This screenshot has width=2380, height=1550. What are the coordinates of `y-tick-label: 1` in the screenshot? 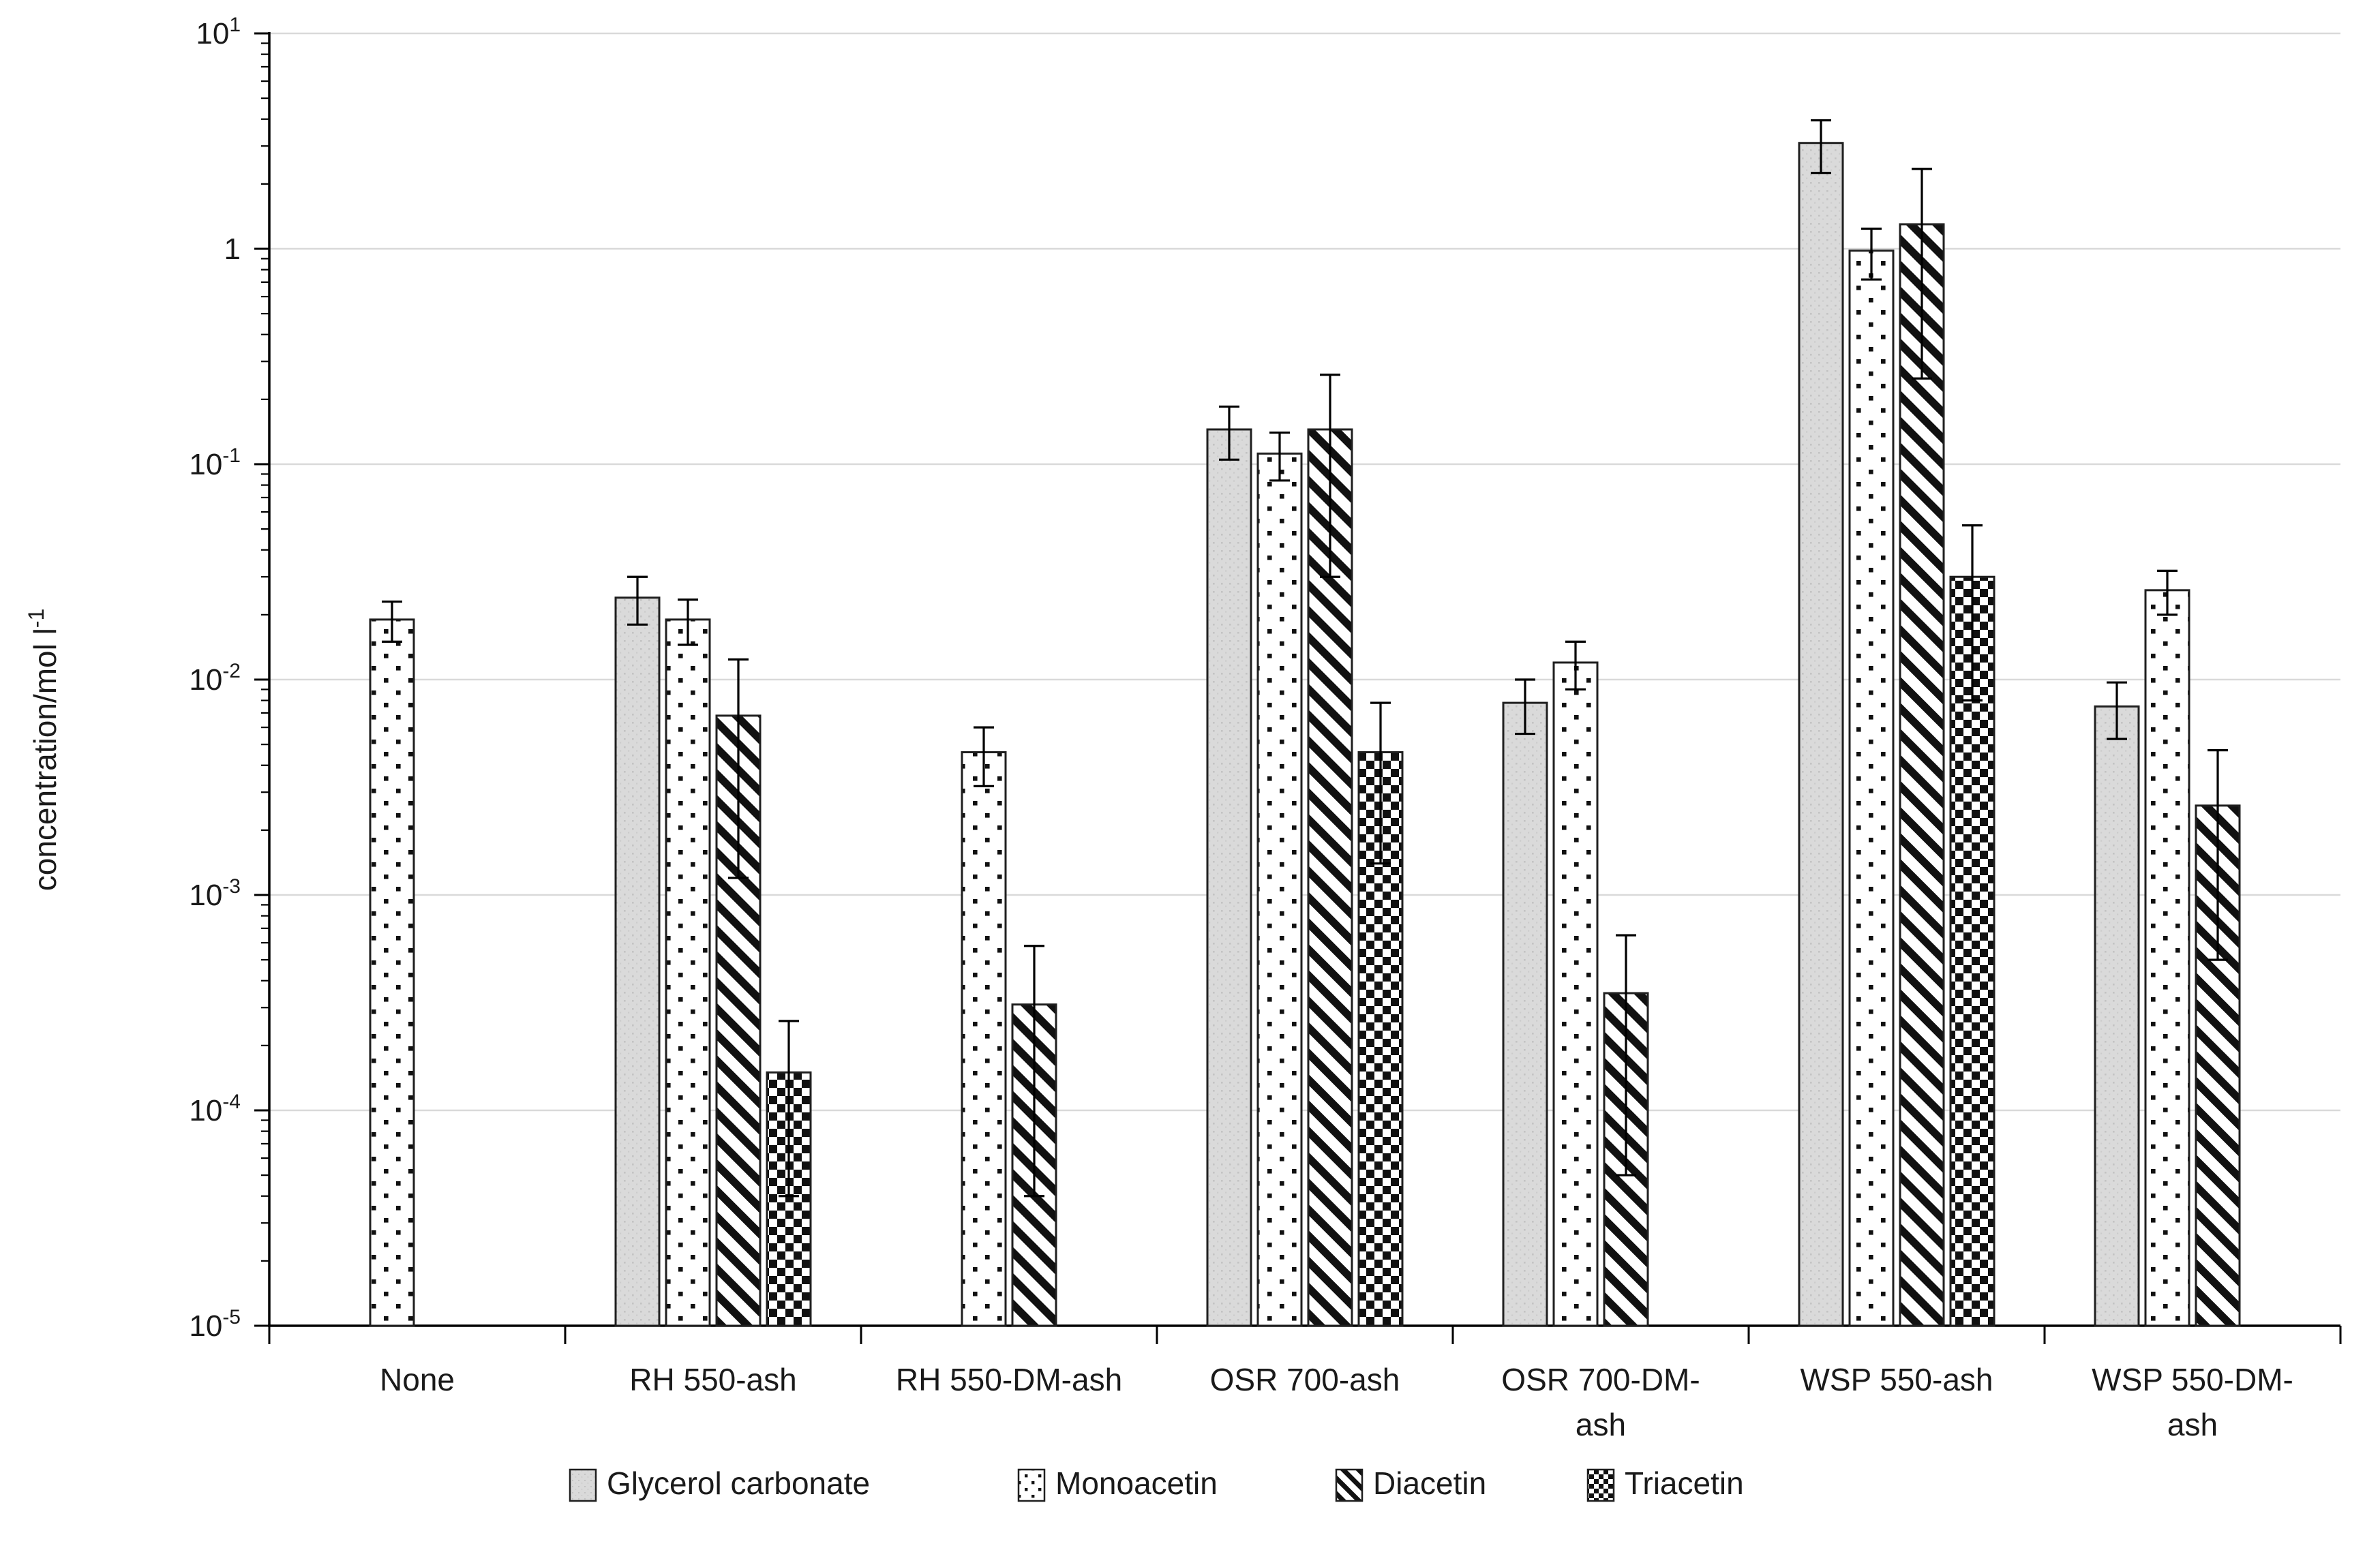 It's located at (232, 249).